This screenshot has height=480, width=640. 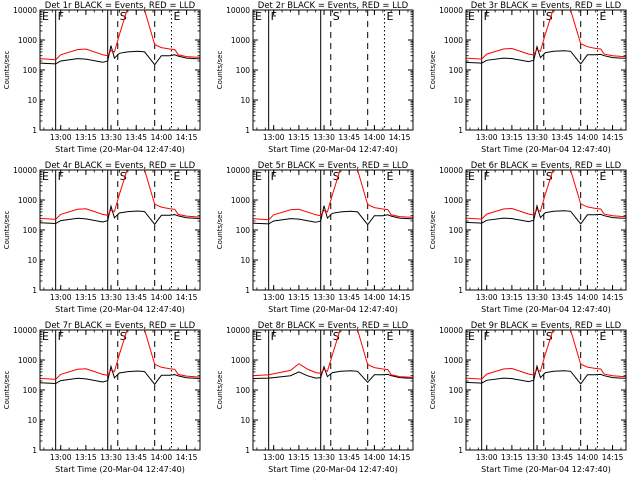 What do you see at coordinates (120, 166) in the screenshot?
I see `panel-title: Det 4r BLACK = Events, RED = LLD` at bounding box center [120, 166].